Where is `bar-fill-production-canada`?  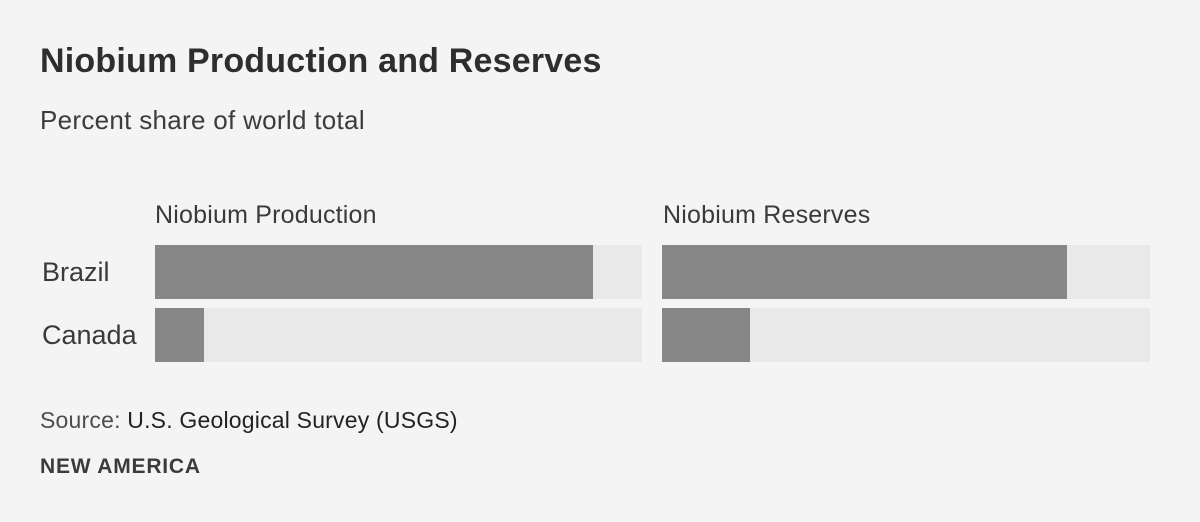
bar-fill-production-canada is located at coordinates (179, 335).